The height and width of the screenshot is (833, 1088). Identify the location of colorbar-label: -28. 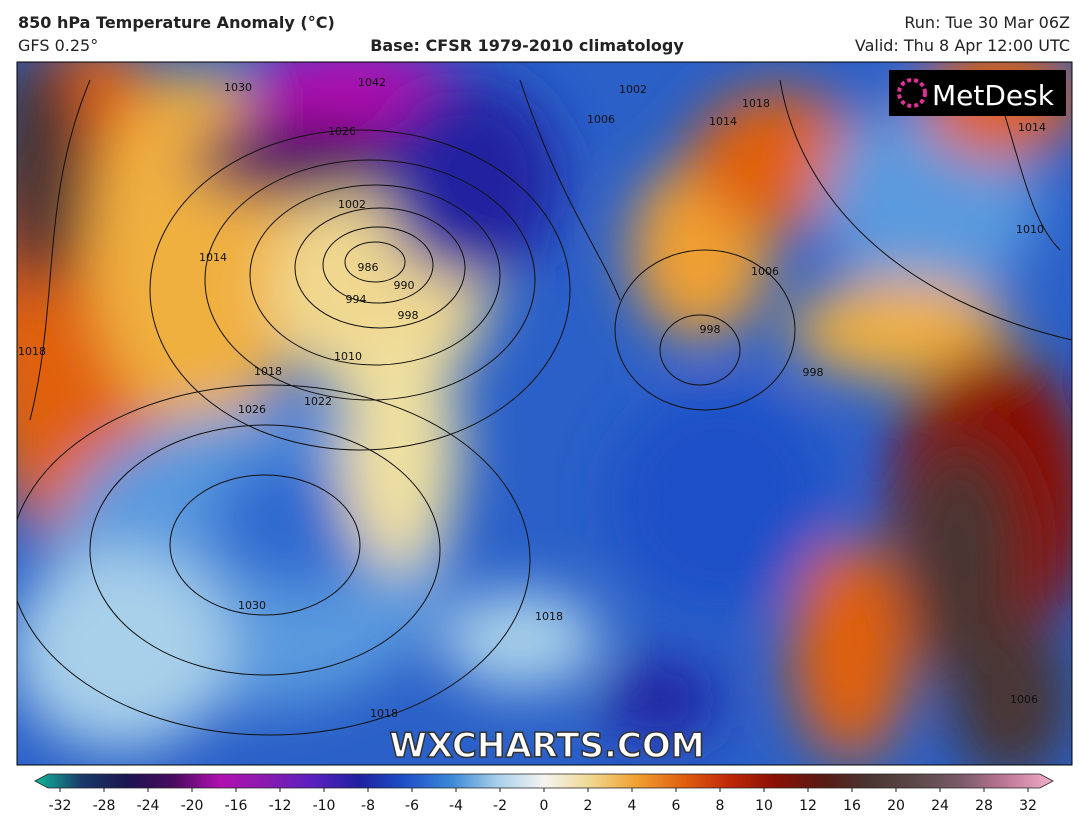
(104, 806).